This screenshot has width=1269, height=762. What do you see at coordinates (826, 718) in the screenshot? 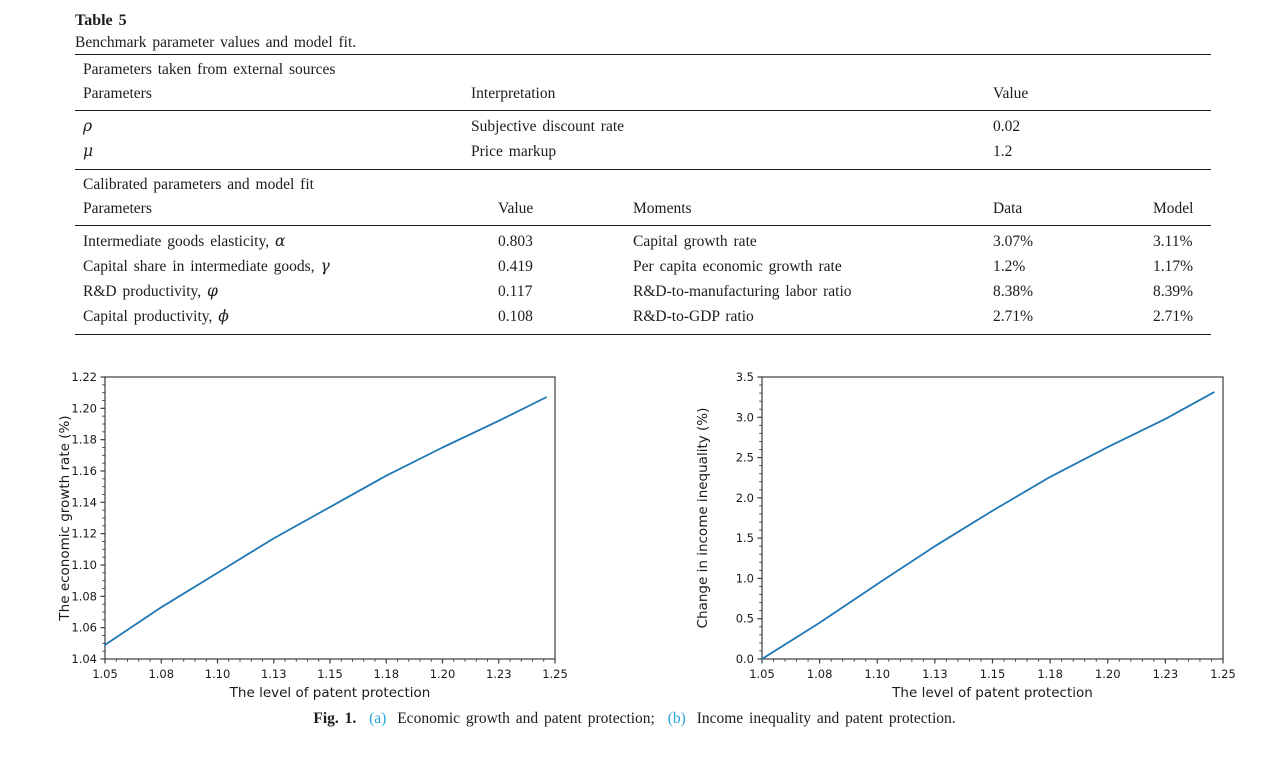
I see `figure-caption-b-text: Income inequality and patent protection.` at bounding box center [826, 718].